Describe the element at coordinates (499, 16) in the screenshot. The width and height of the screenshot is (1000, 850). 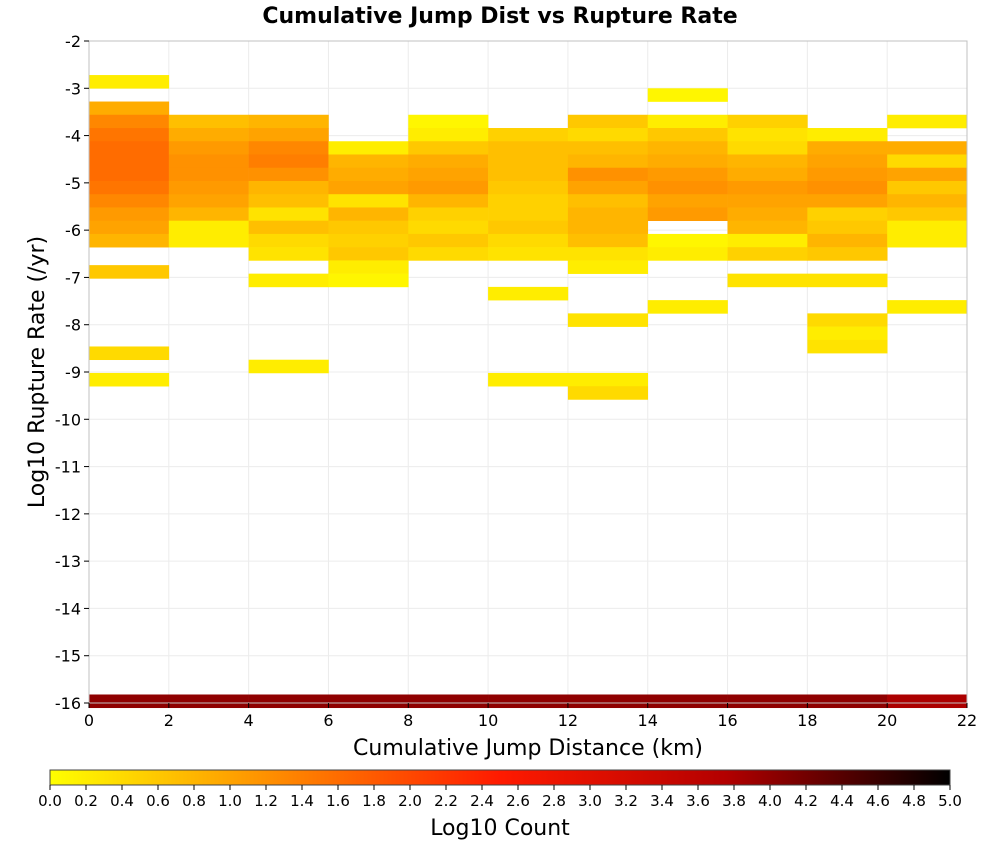
I see `chart-title: Cumulative Jump Dist vs Rupture Rate` at that location.